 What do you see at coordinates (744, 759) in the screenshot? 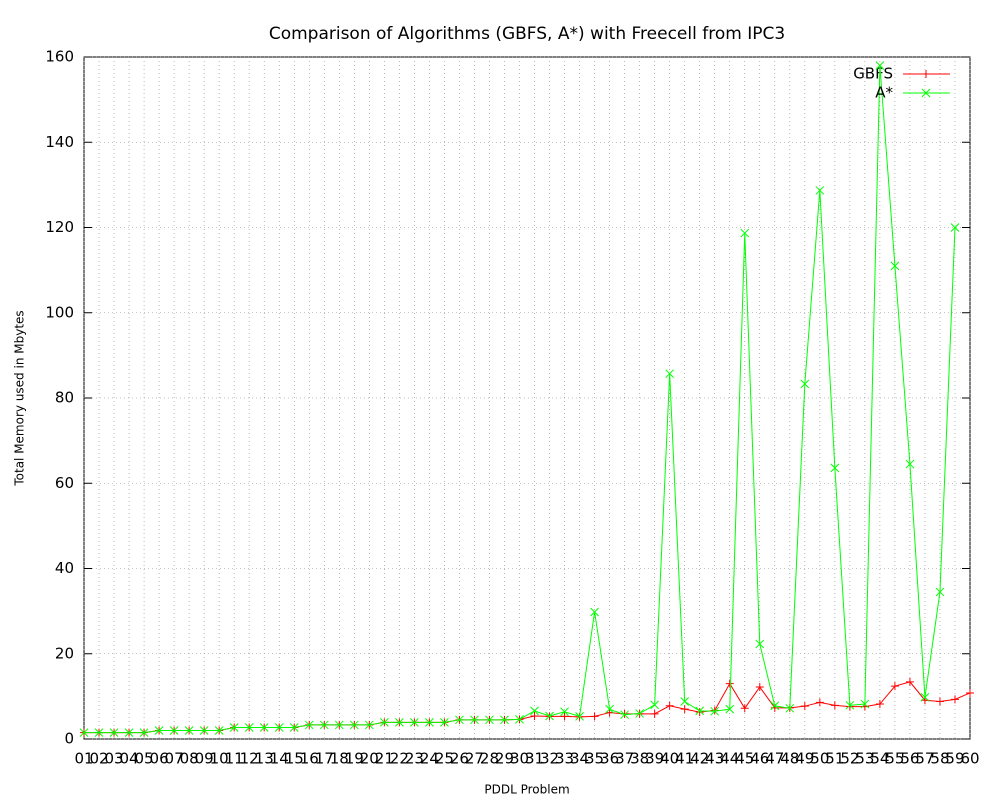
I see `x-tick-label: 45` at bounding box center [744, 759].